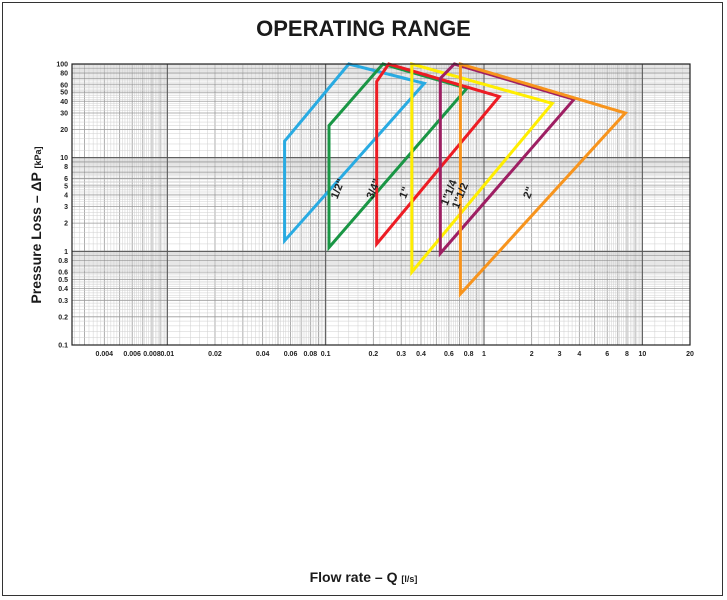 Image resolution: width=727 pixels, height=600 pixels. Describe the element at coordinates (66, 207) in the screenshot. I see `y-tick-label: 3` at that location.